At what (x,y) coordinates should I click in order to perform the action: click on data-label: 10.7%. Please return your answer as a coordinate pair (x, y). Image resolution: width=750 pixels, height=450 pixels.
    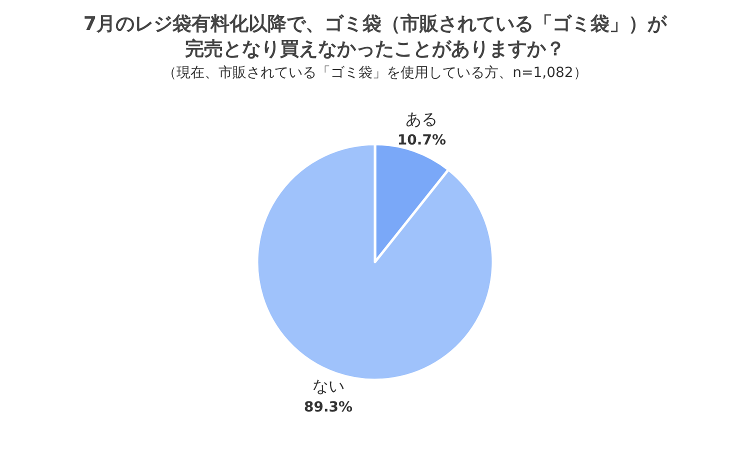
    Looking at the image, I should click on (421, 140).